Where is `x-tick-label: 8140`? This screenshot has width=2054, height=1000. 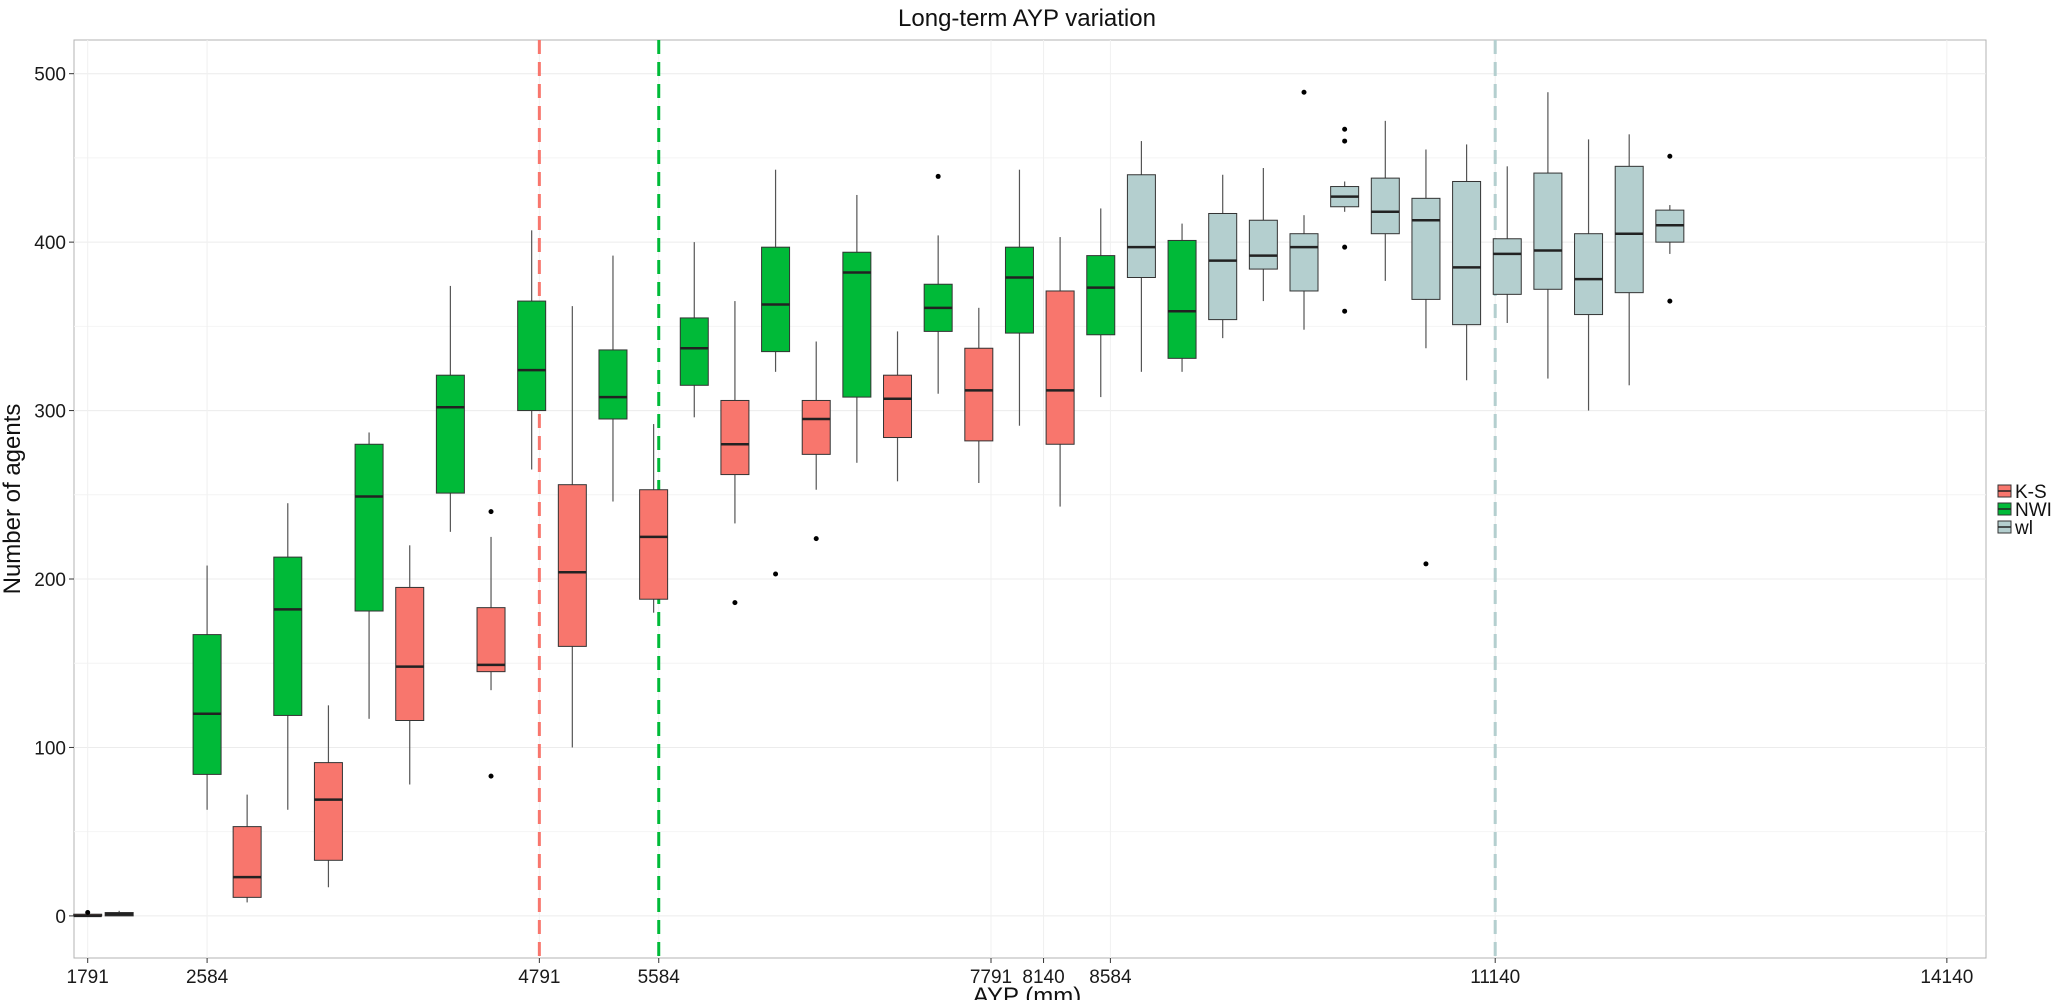 x-tick-label: 8140 is located at coordinates (1043, 977).